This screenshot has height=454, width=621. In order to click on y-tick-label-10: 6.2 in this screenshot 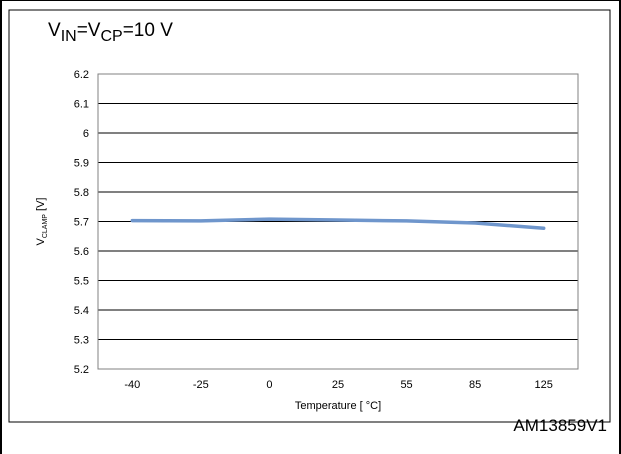, I will do `click(81, 75)`.